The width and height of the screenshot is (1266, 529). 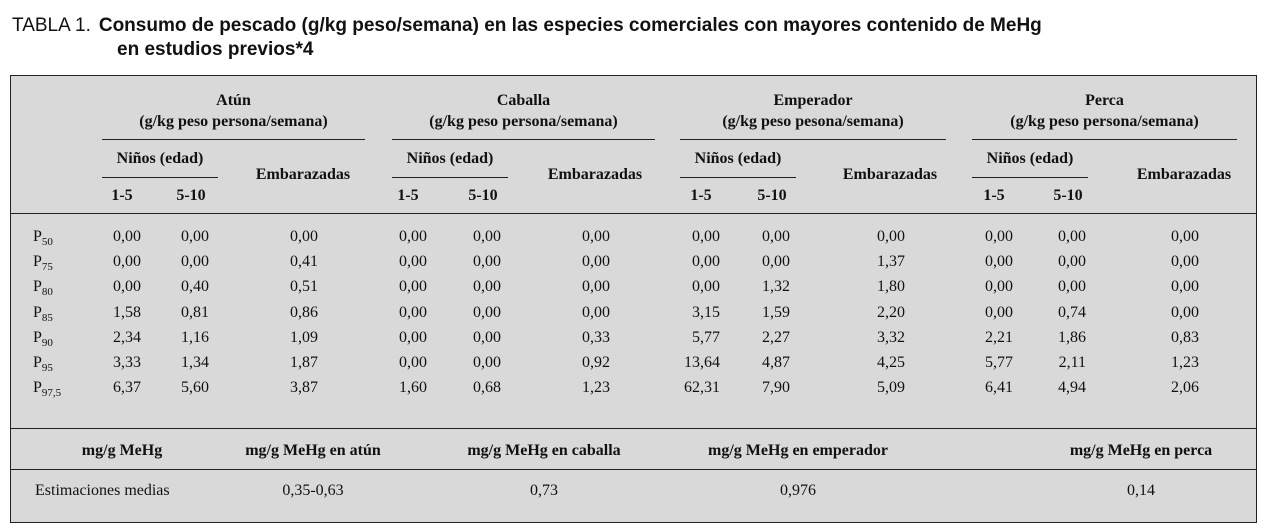 What do you see at coordinates (1185, 388) in the screenshot?
I see `table-cell: 2,06` at bounding box center [1185, 388].